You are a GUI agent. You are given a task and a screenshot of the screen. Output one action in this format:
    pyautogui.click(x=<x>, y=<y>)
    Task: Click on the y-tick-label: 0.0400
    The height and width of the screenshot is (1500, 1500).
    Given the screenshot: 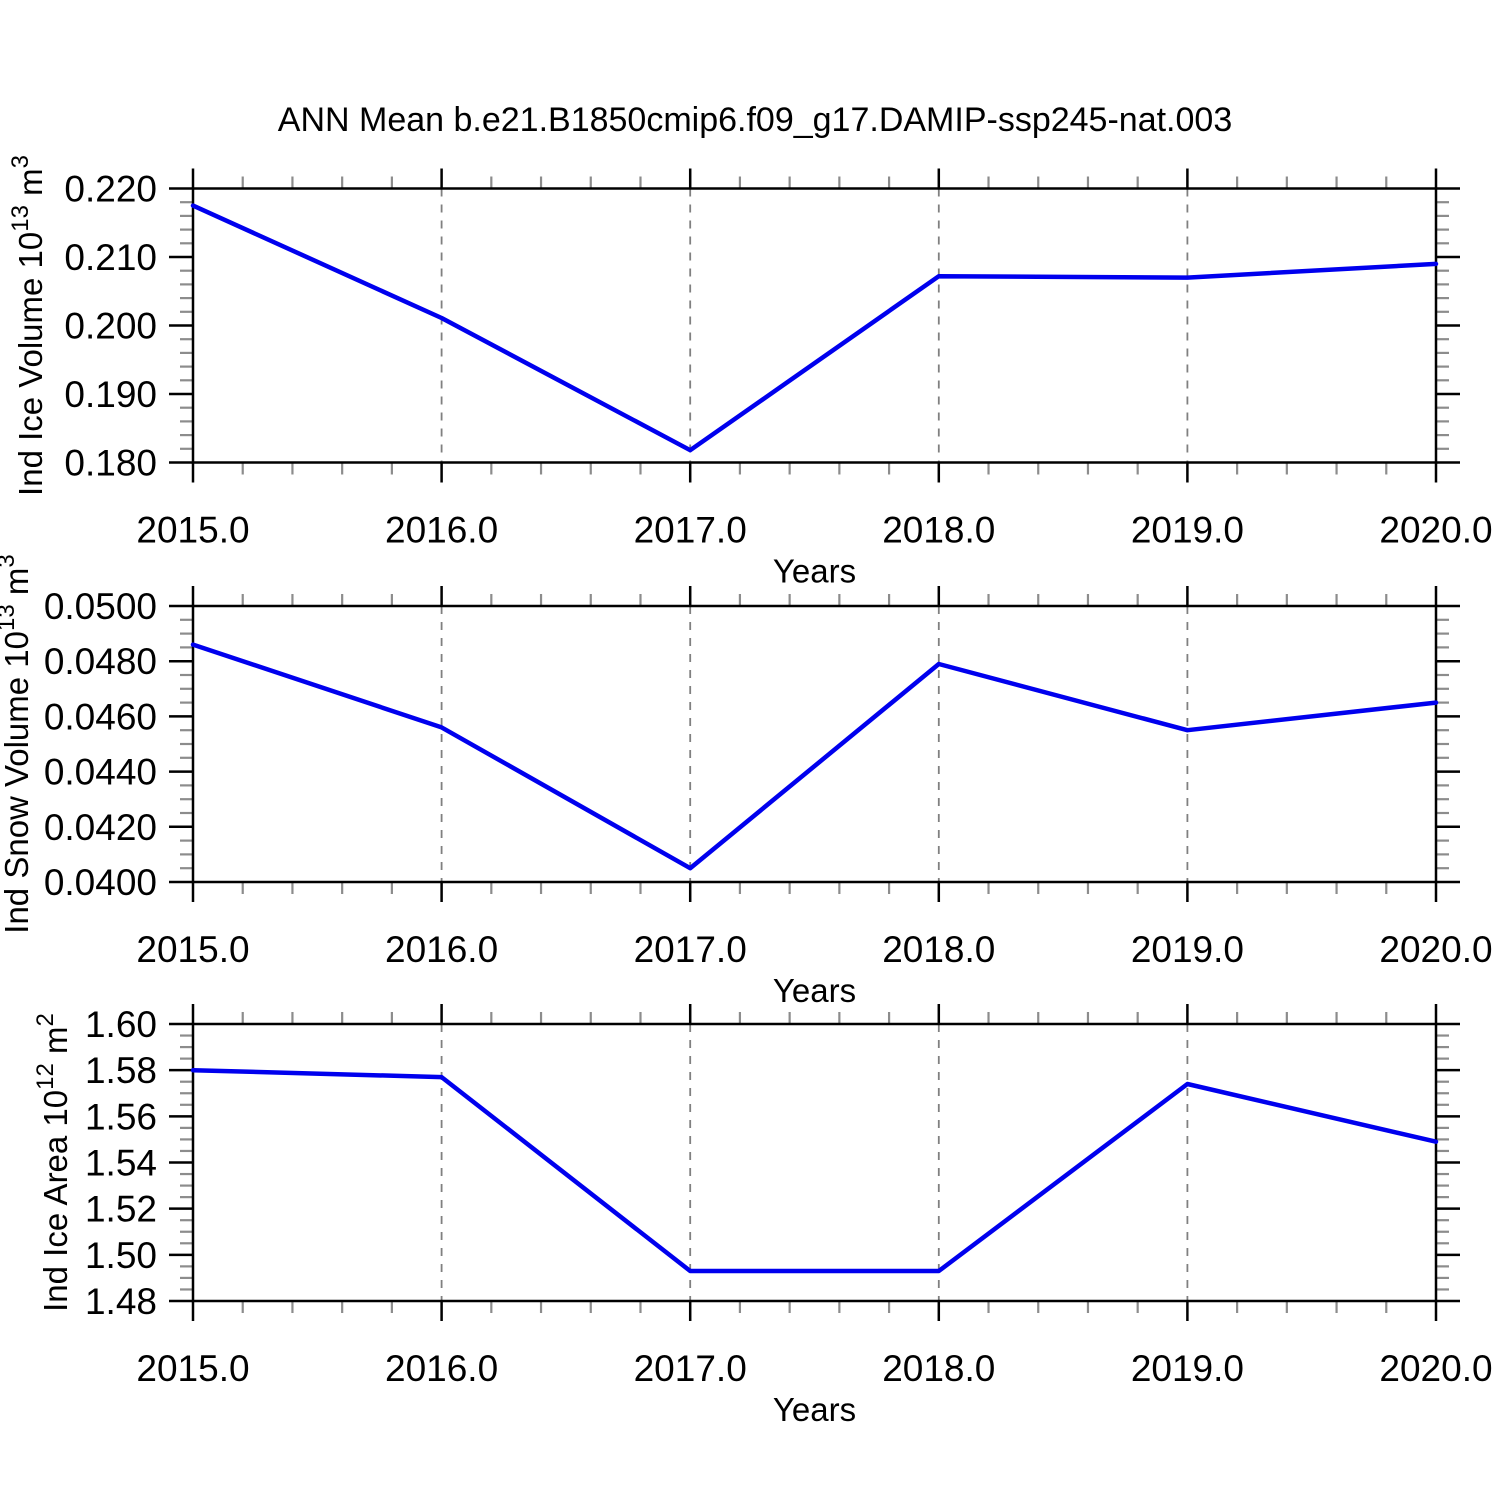 What is the action you would take?
    pyautogui.click(x=100, y=882)
    